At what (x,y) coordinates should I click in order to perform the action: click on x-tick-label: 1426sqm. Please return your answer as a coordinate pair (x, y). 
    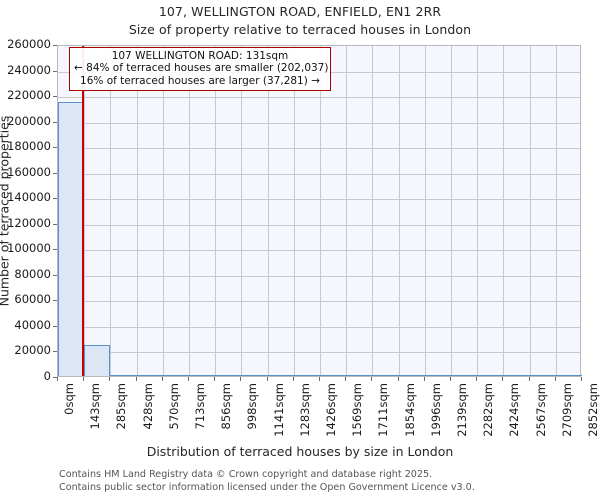
    Looking at the image, I should click on (331, 410).